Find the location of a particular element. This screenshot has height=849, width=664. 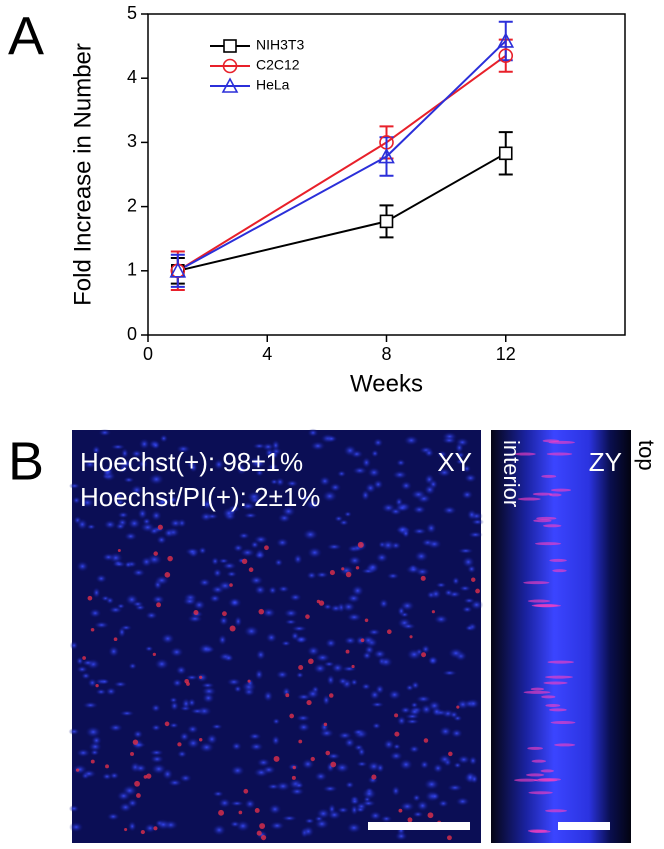

legend-marker is located at coordinates (230, 46).